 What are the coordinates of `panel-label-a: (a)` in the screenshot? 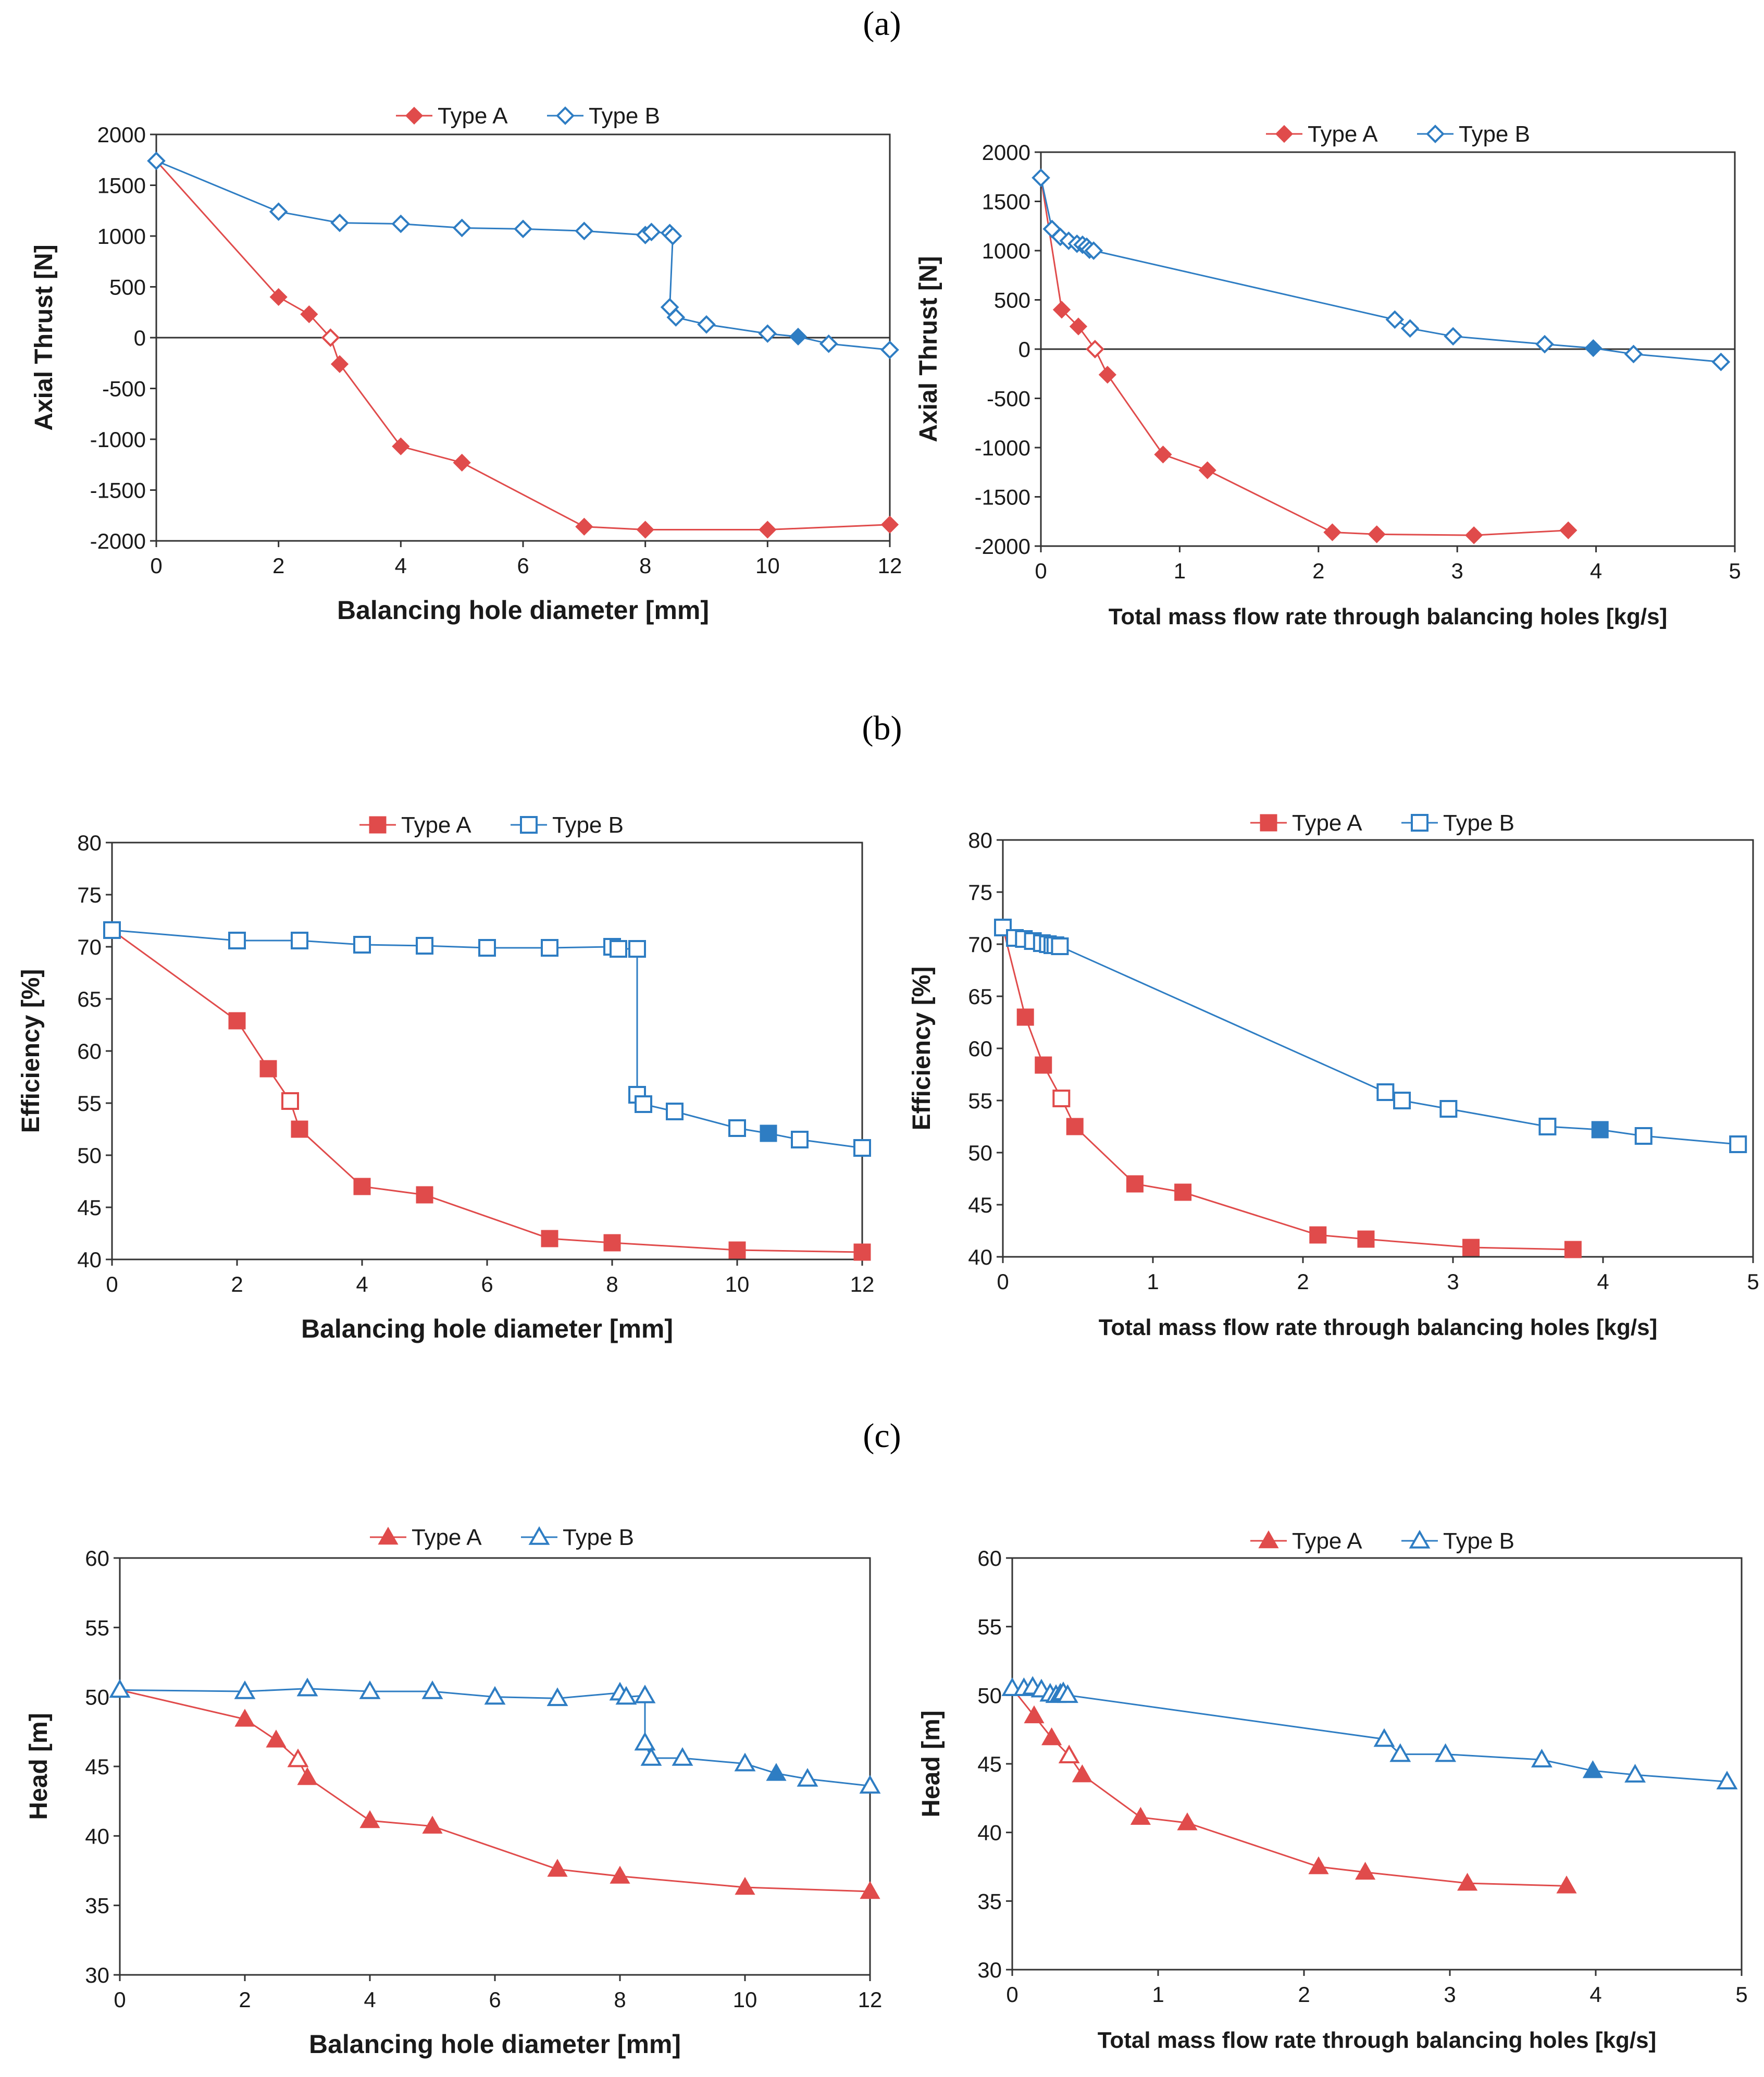 It's located at (882, 24).